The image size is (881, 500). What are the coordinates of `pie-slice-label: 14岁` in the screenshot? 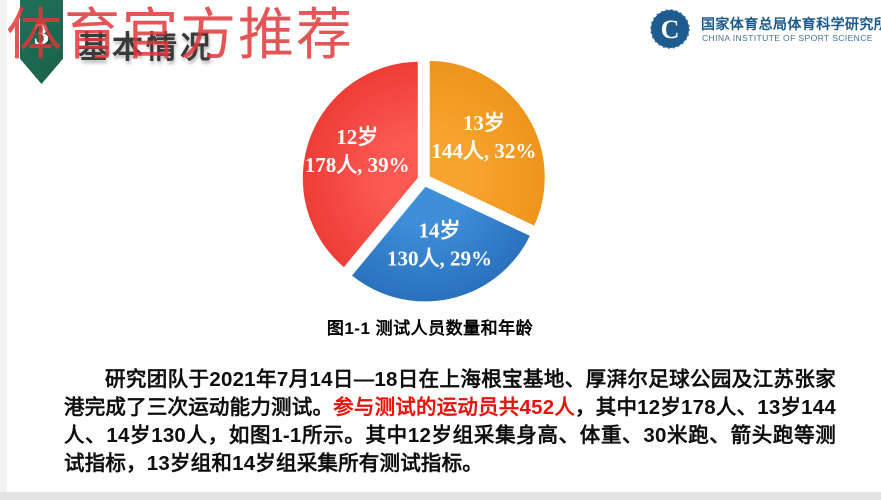 It's located at (440, 230).